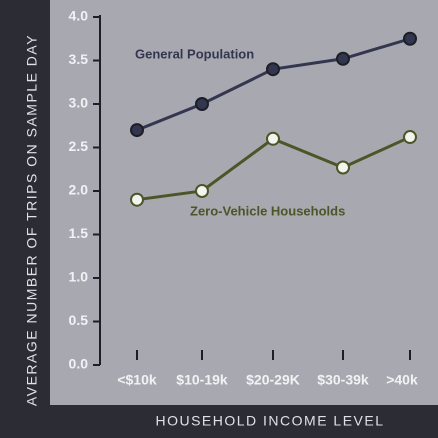 This screenshot has width=438, height=438. What do you see at coordinates (79, 16) in the screenshot?
I see `y-tick-label: 4.0` at bounding box center [79, 16].